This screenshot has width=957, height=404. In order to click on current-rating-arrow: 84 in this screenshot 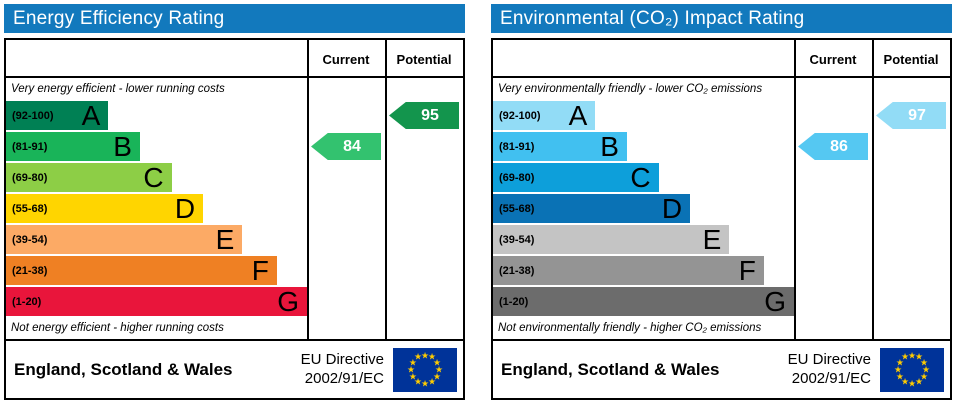, I will do `click(346, 146)`.